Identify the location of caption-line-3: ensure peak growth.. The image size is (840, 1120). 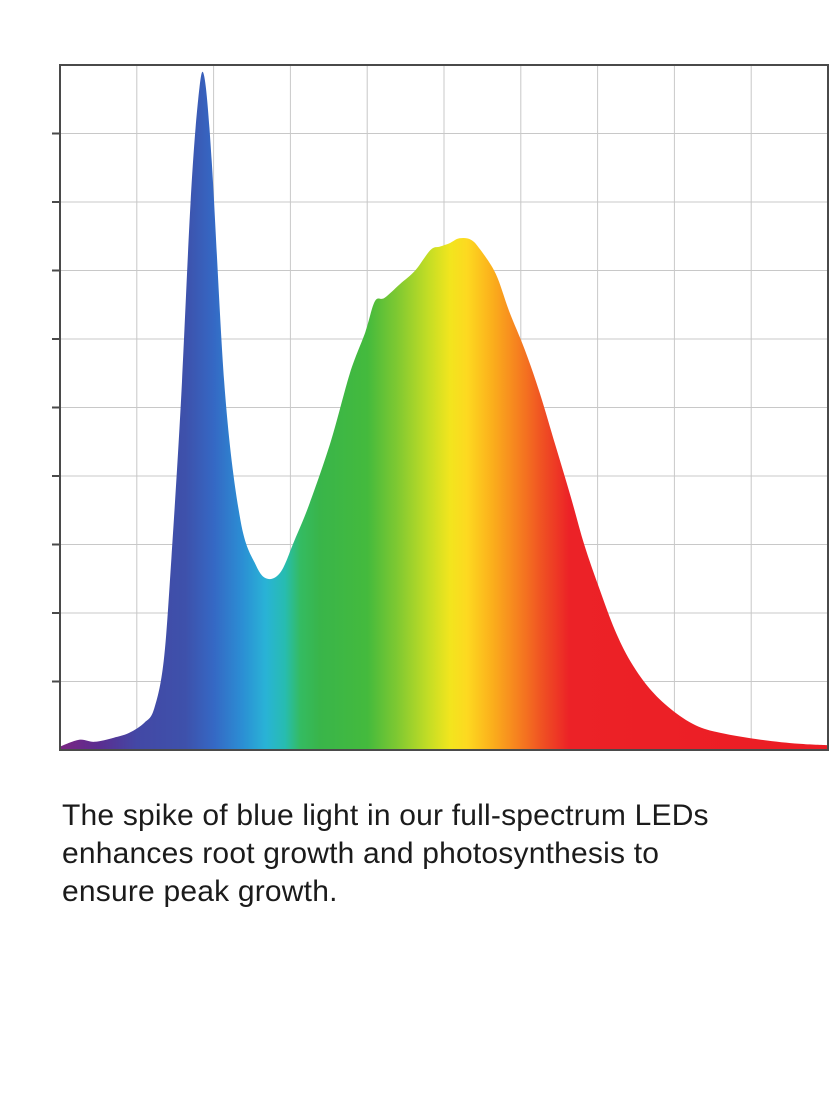
(200, 891).